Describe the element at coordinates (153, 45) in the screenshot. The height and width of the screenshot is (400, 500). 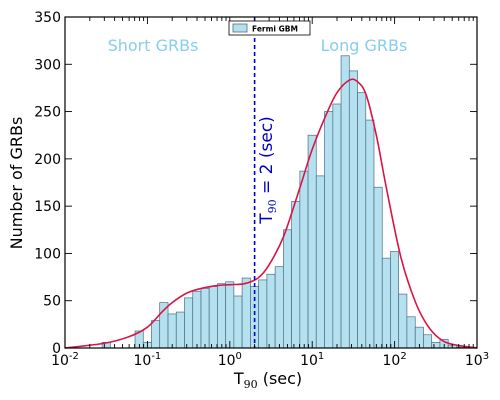
I see `short-grbs-annotation: Short GRBs` at that location.